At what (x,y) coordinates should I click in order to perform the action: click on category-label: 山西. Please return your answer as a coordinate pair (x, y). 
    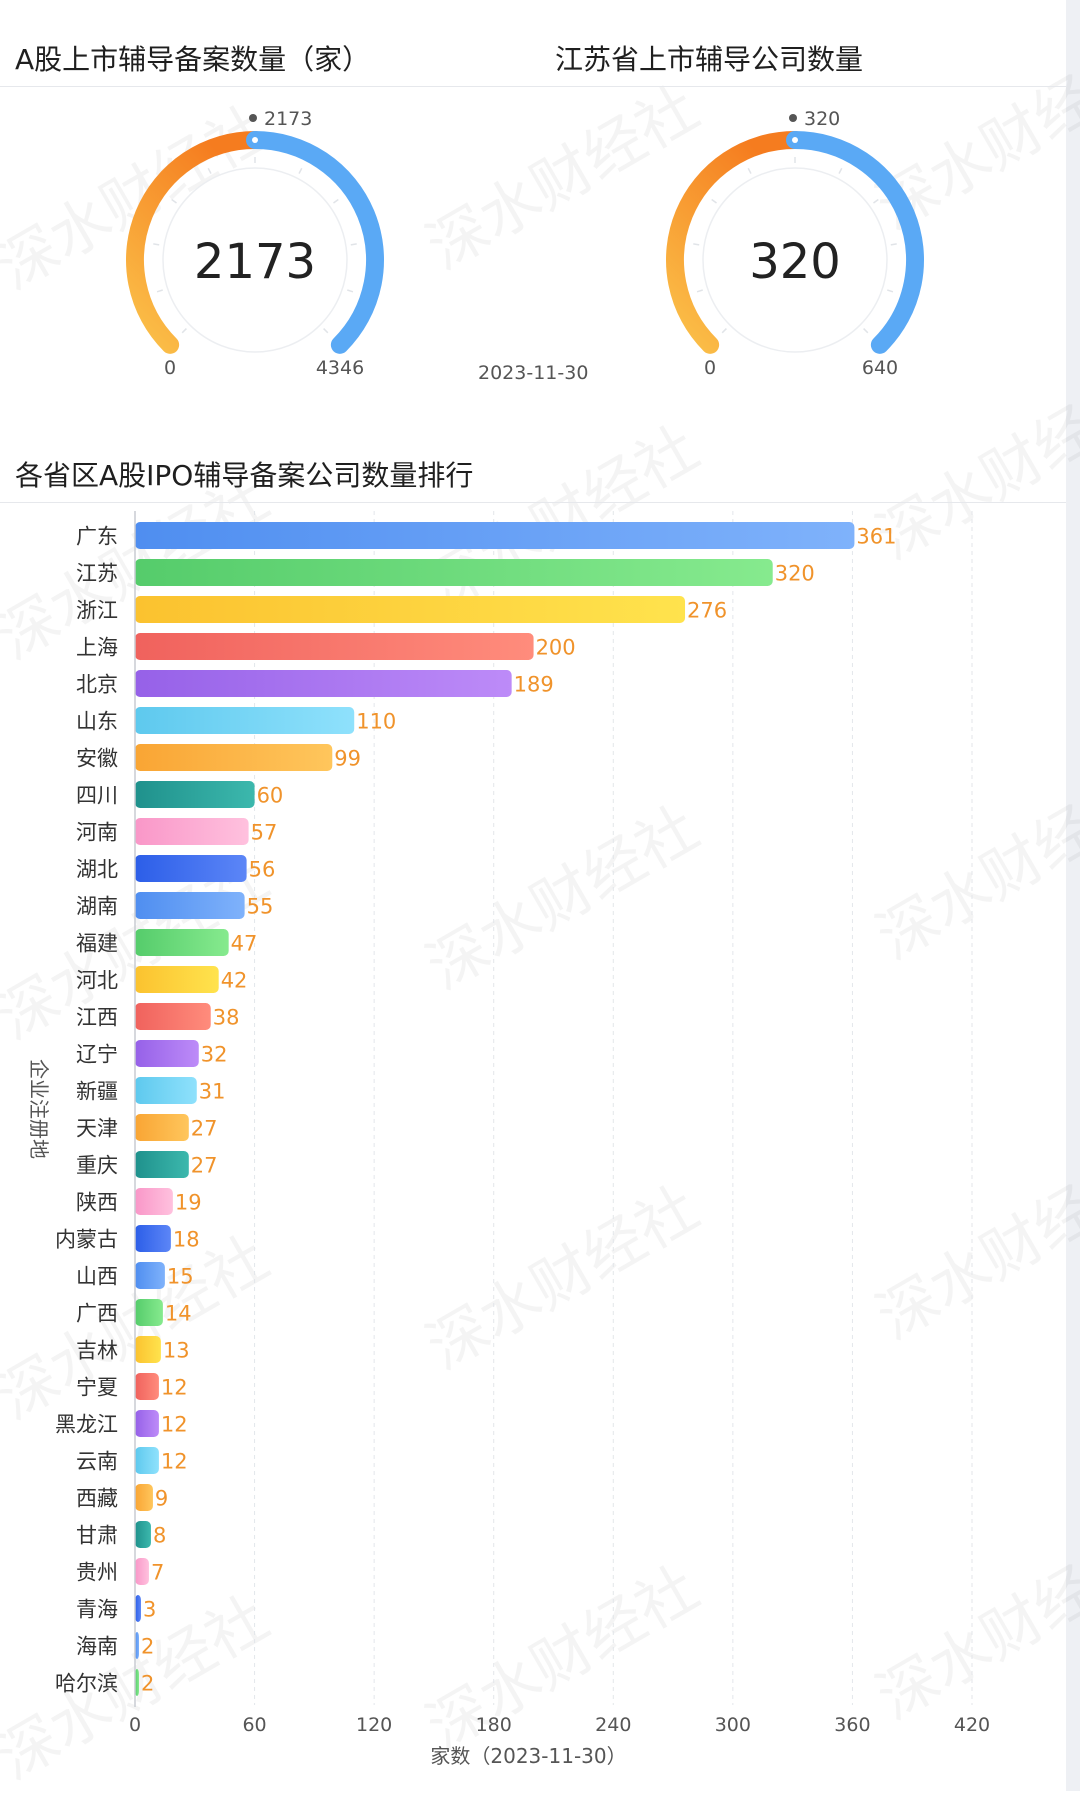
    Looking at the image, I should click on (97, 1277).